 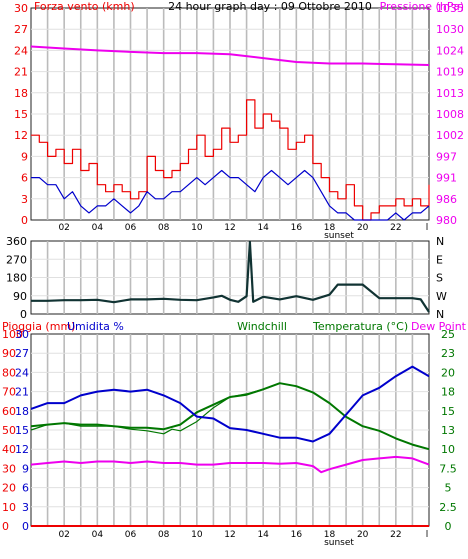 I want to click on rain-y-tick-label: 0, so click(x=25, y=526).